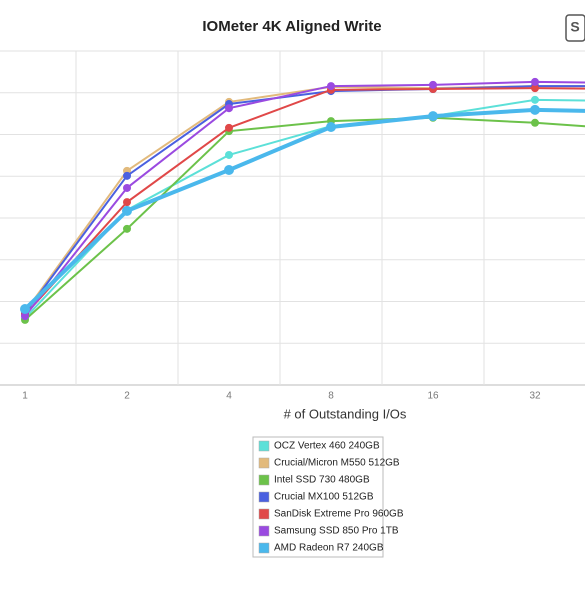  What do you see at coordinates (433, 396) in the screenshot?
I see `x-tick-label: 16` at bounding box center [433, 396].